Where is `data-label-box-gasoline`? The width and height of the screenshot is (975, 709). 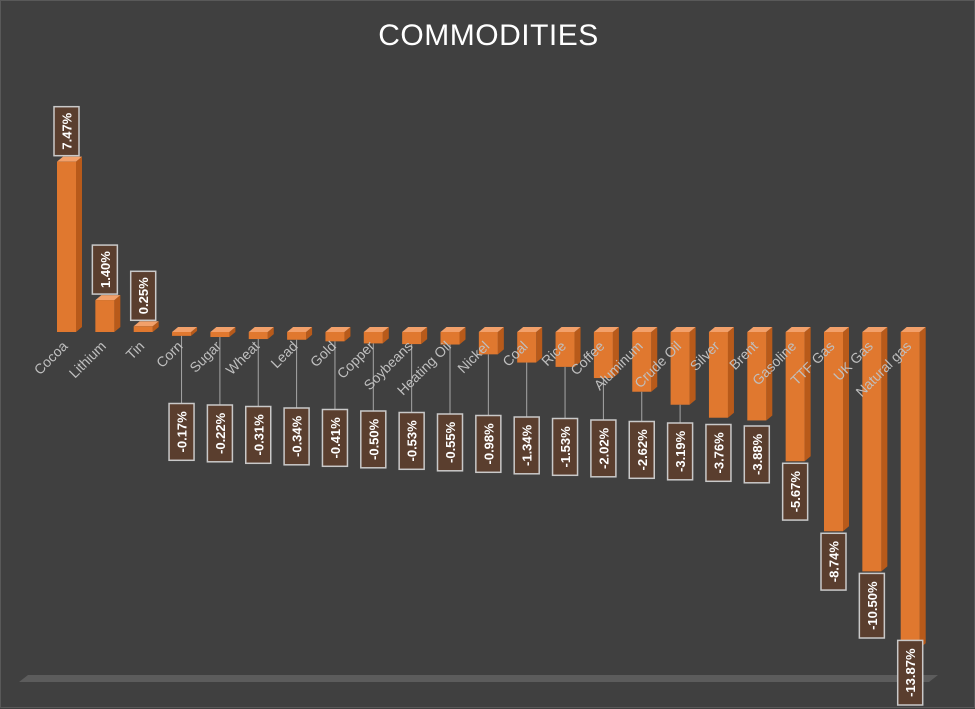 data-label-box-gasoline is located at coordinates (795, 491).